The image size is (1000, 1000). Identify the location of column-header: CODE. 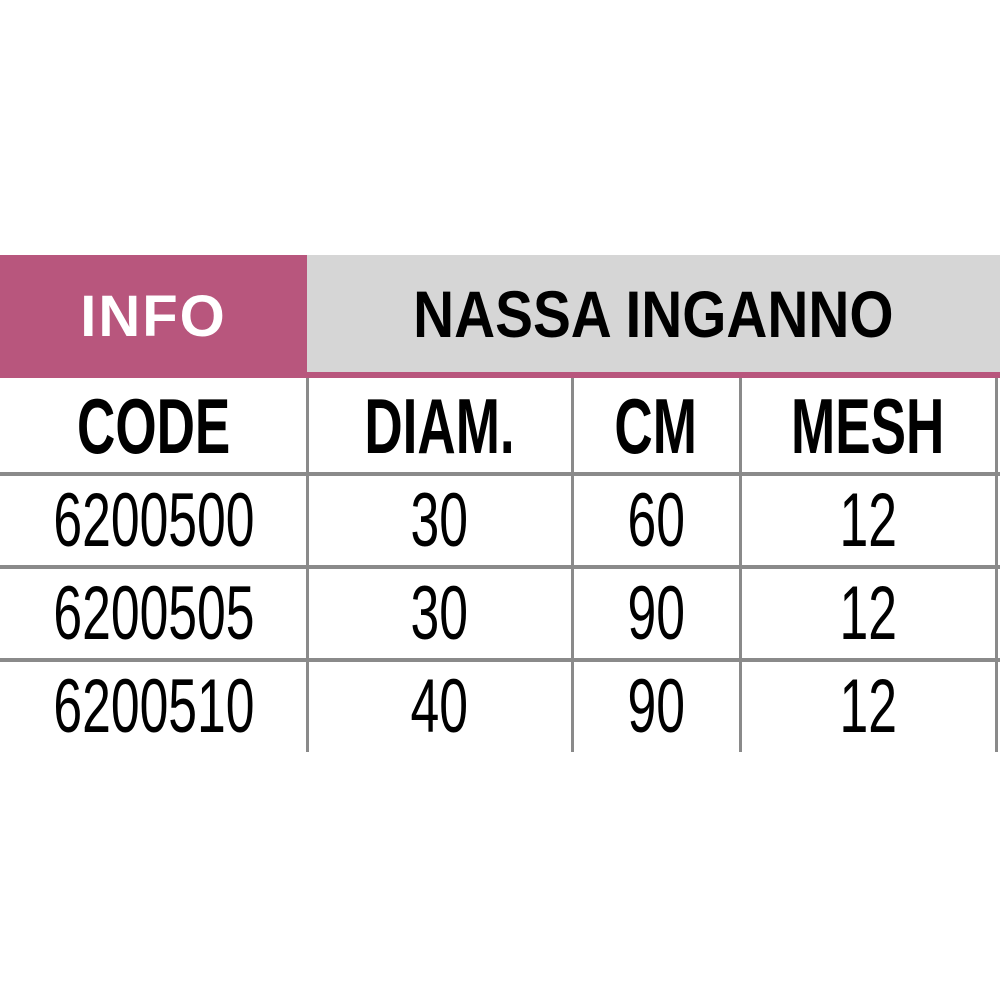
(153, 426).